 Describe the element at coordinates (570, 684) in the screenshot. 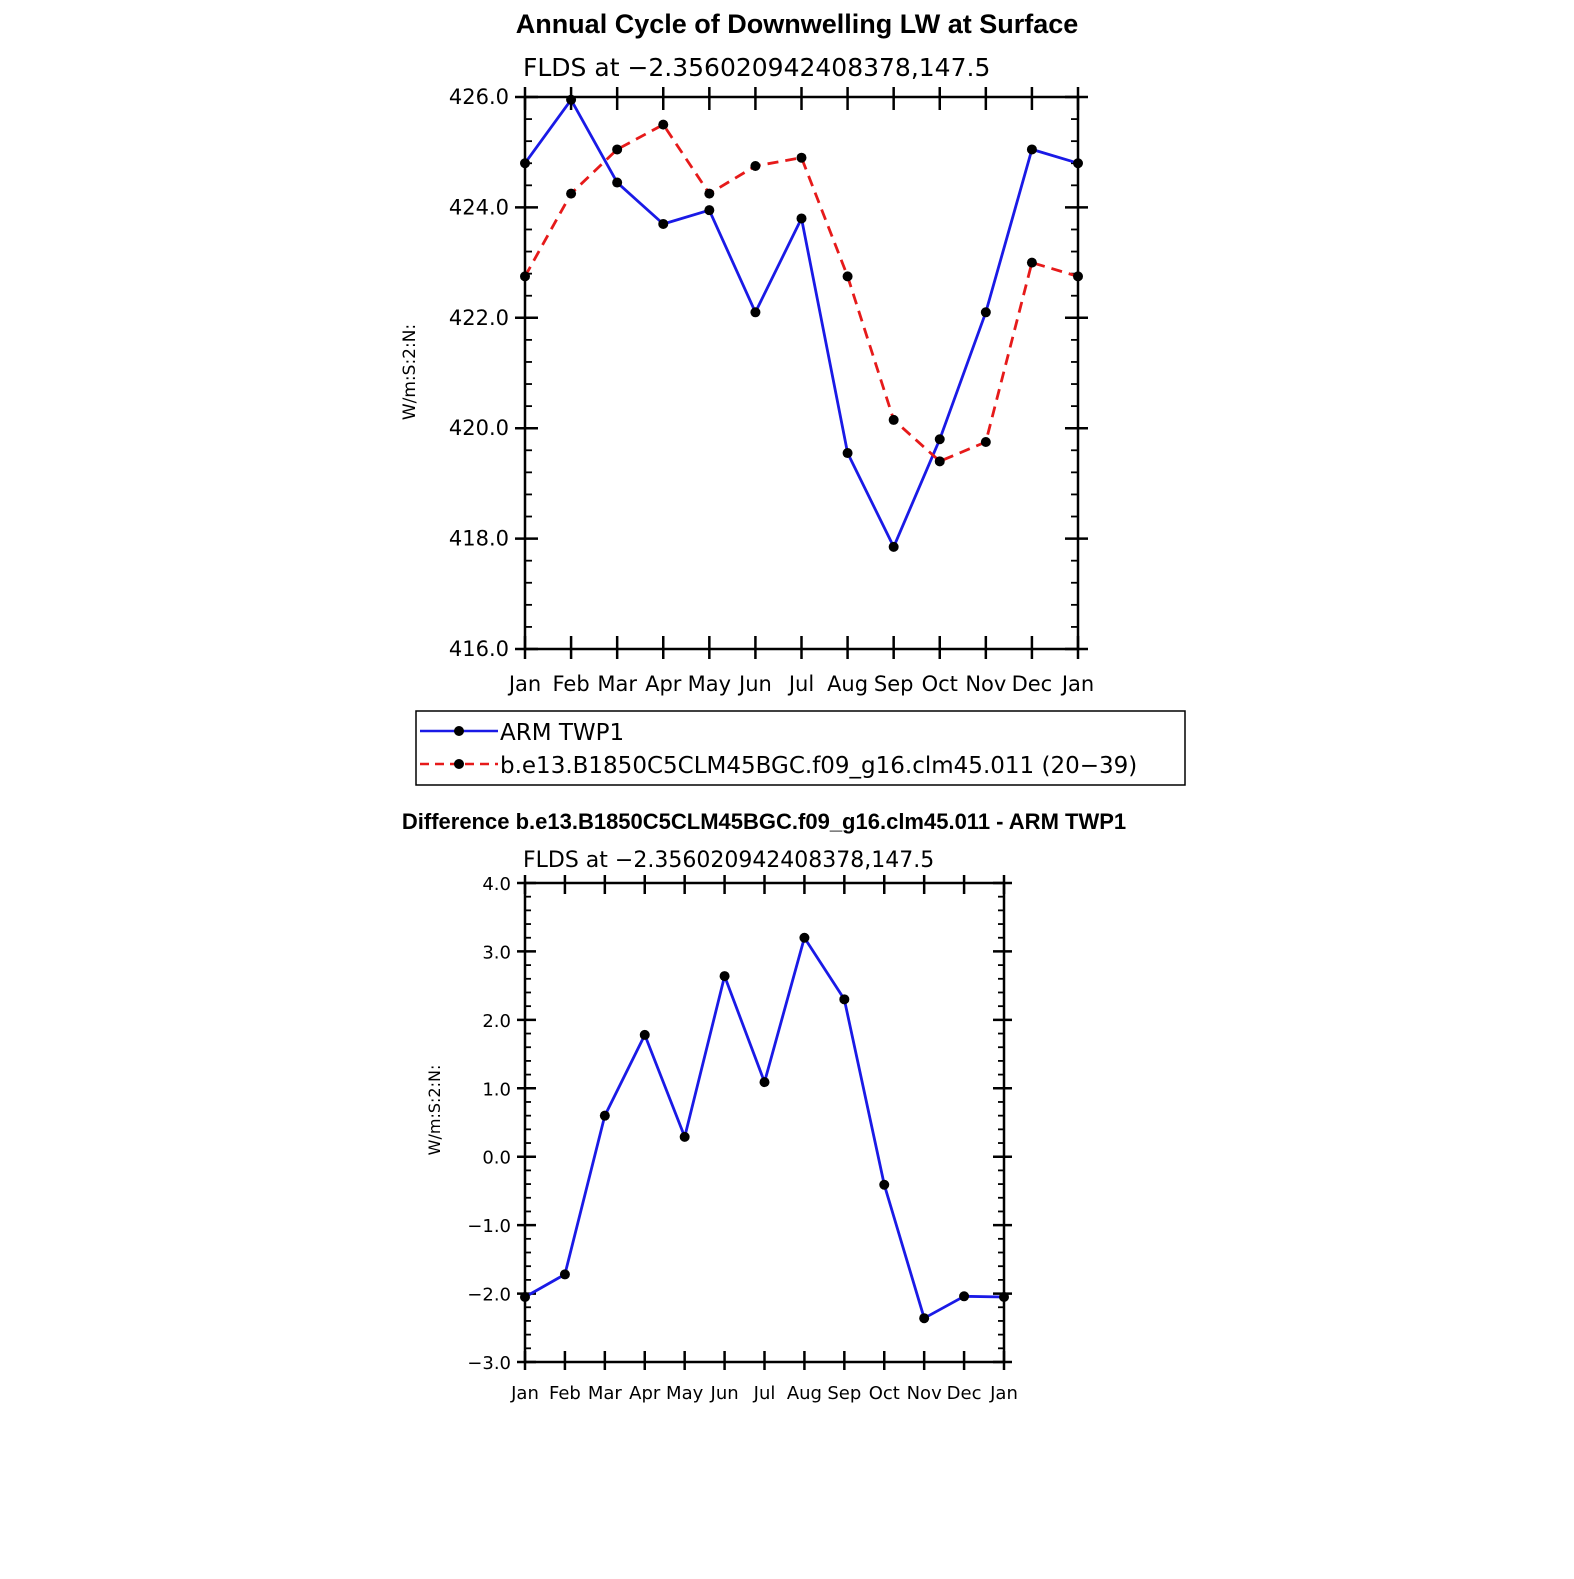

I see `top-x-tick-label: Feb` at that location.